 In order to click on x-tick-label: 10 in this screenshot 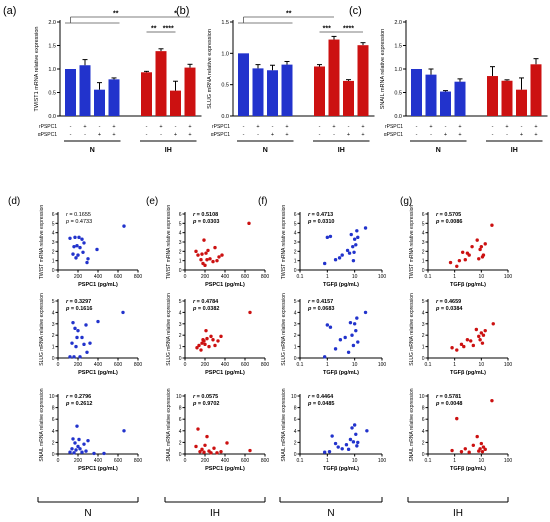, I will do `click(355, 461)`.